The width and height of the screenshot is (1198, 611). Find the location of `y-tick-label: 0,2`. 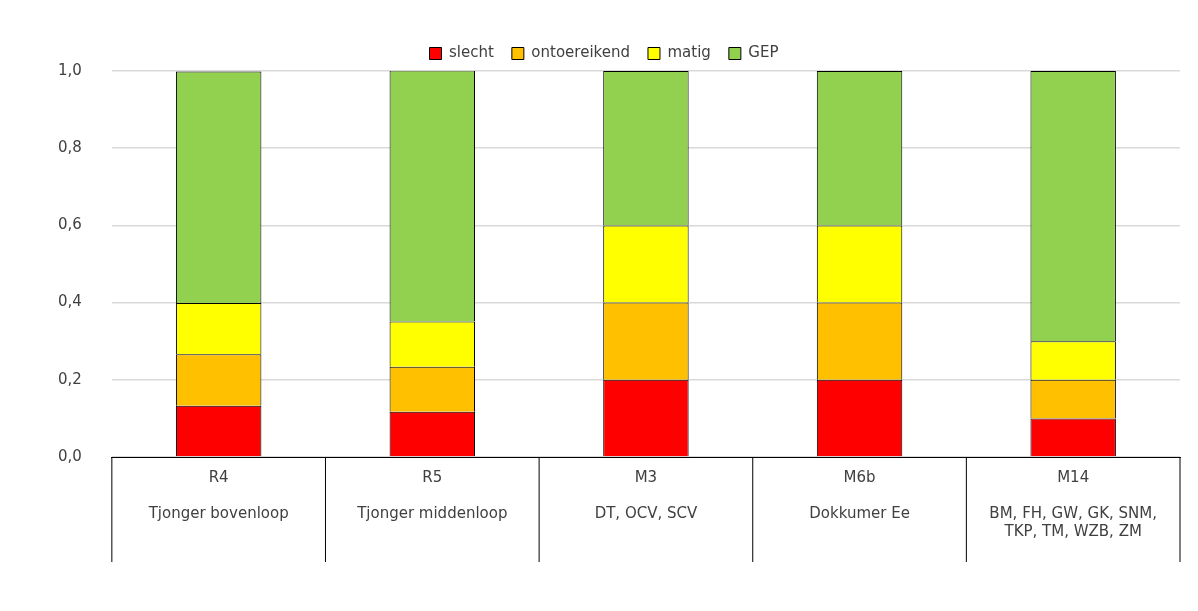

y-tick-label: 0,2 is located at coordinates (70, 378).